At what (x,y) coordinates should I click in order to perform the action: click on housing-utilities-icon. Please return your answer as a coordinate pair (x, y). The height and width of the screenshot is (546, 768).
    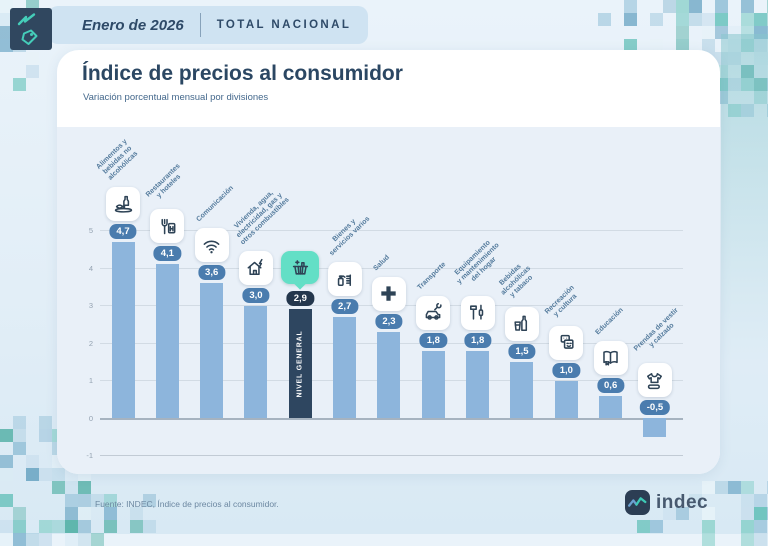
    Looking at the image, I should click on (255, 267).